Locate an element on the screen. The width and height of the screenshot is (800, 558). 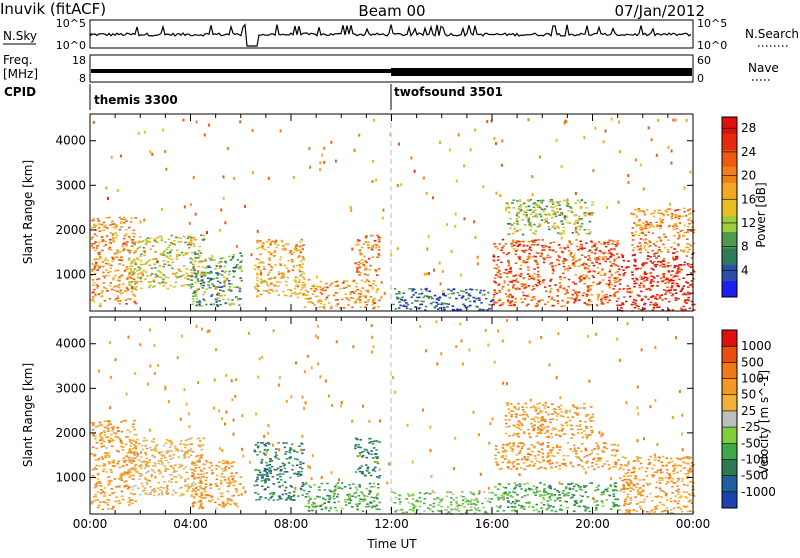
cpid-label: CPID is located at coordinates (20, 92).